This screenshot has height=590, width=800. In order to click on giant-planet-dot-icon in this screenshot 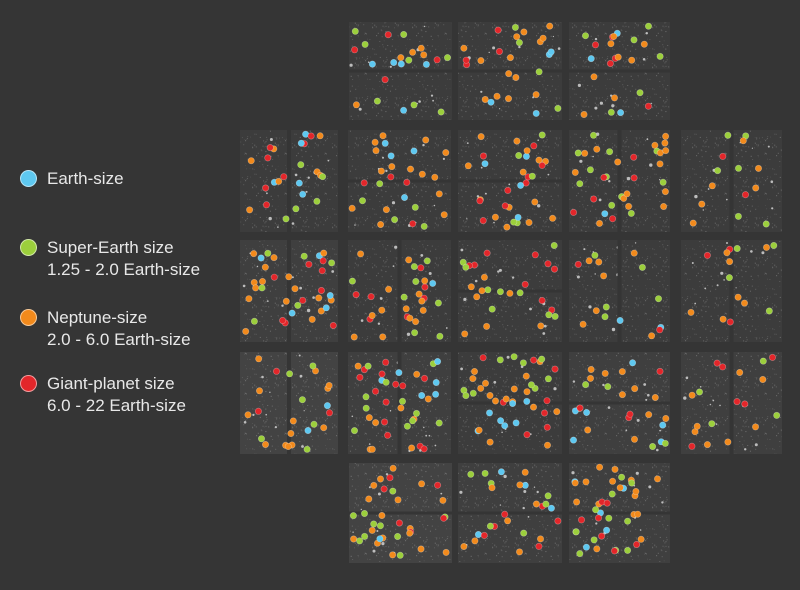, I will do `click(28, 383)`.